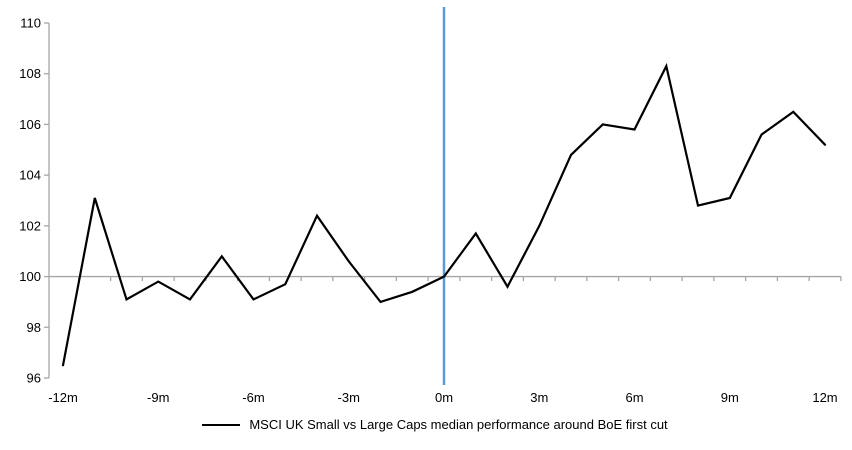 Image resolution: width=852 pixels, height=450 pixels. Describe the element at coordinates (30, 124) in the screenshot. I see `y-axis-tick-label: 106` at that location.